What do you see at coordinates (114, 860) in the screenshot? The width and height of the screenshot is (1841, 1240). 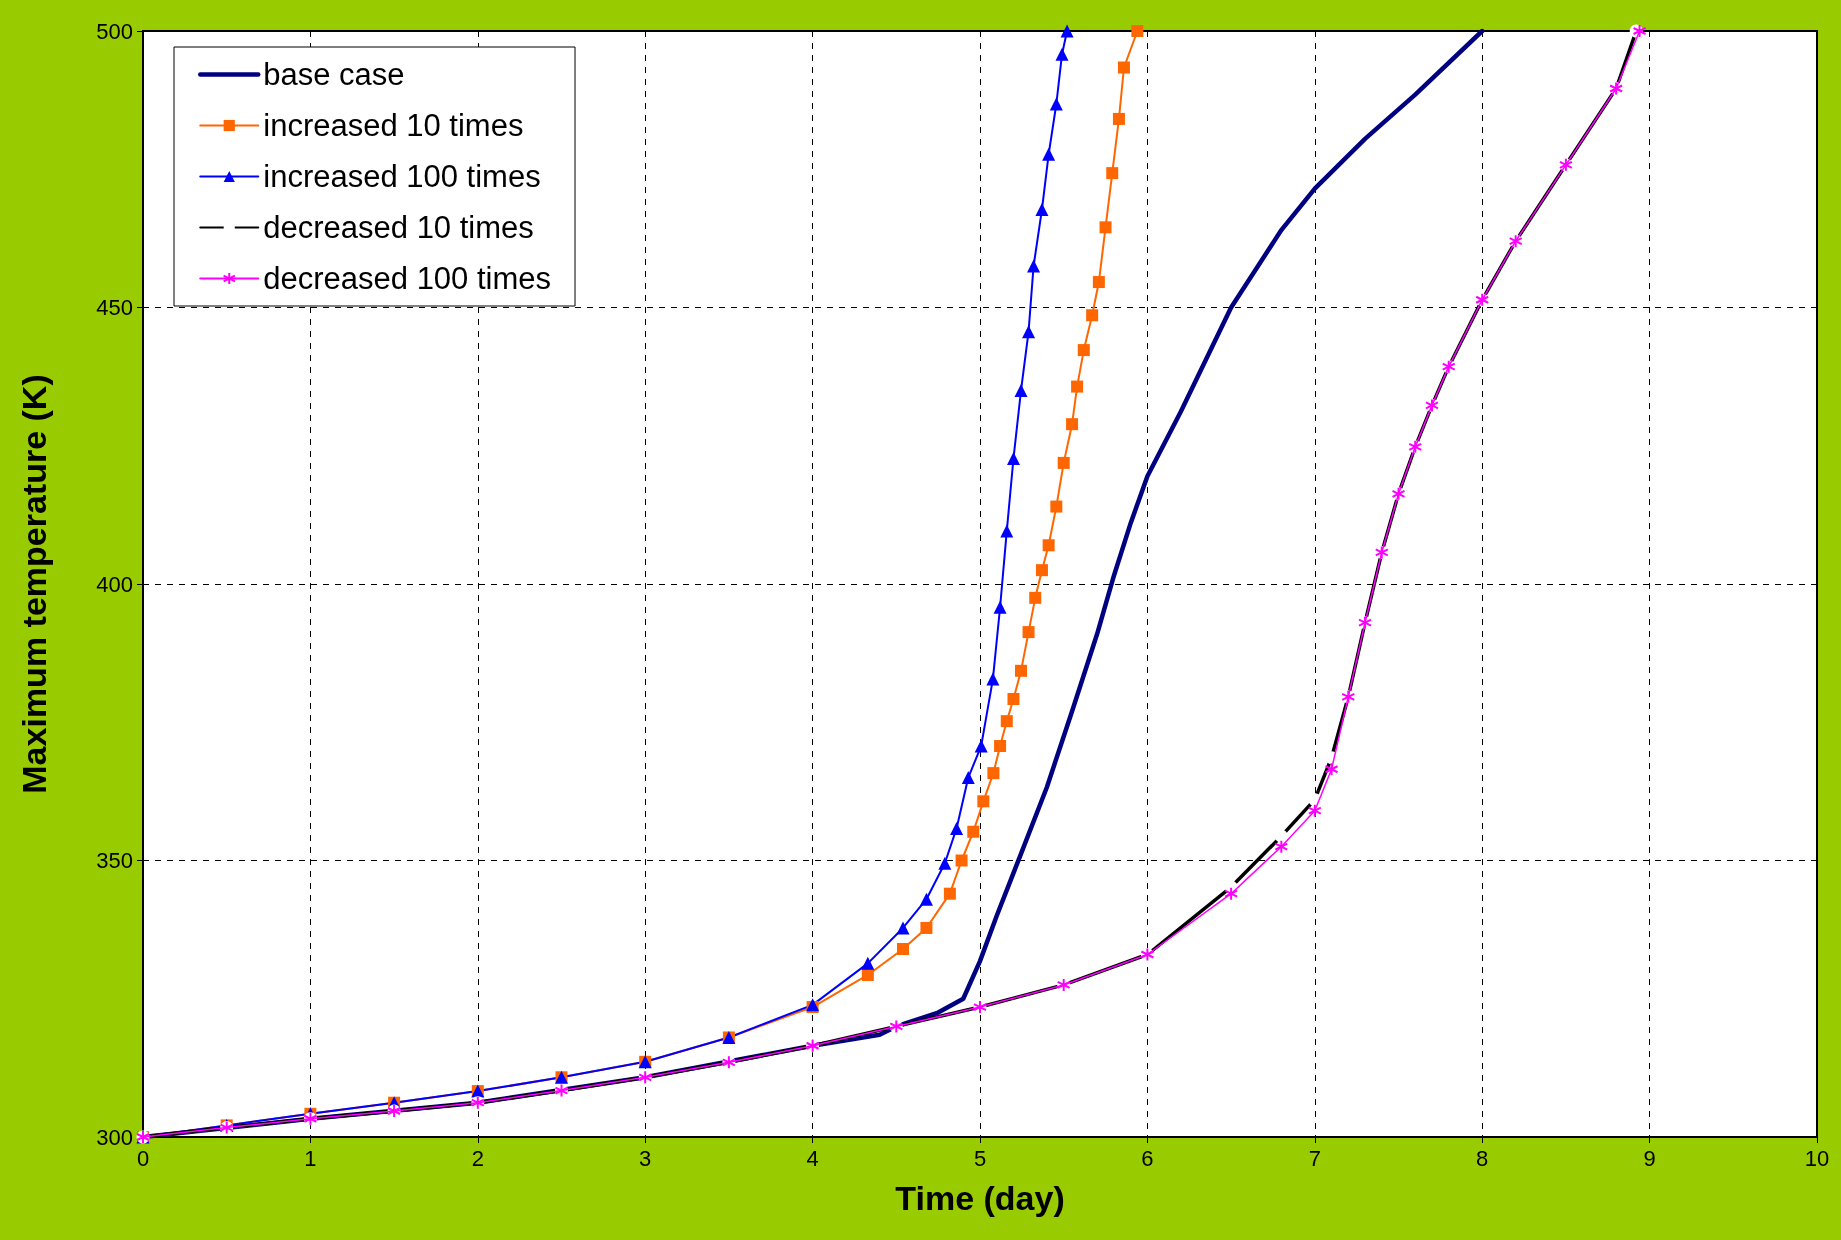 I see `y-tick-label: 350` at bounding box center [114, 860].